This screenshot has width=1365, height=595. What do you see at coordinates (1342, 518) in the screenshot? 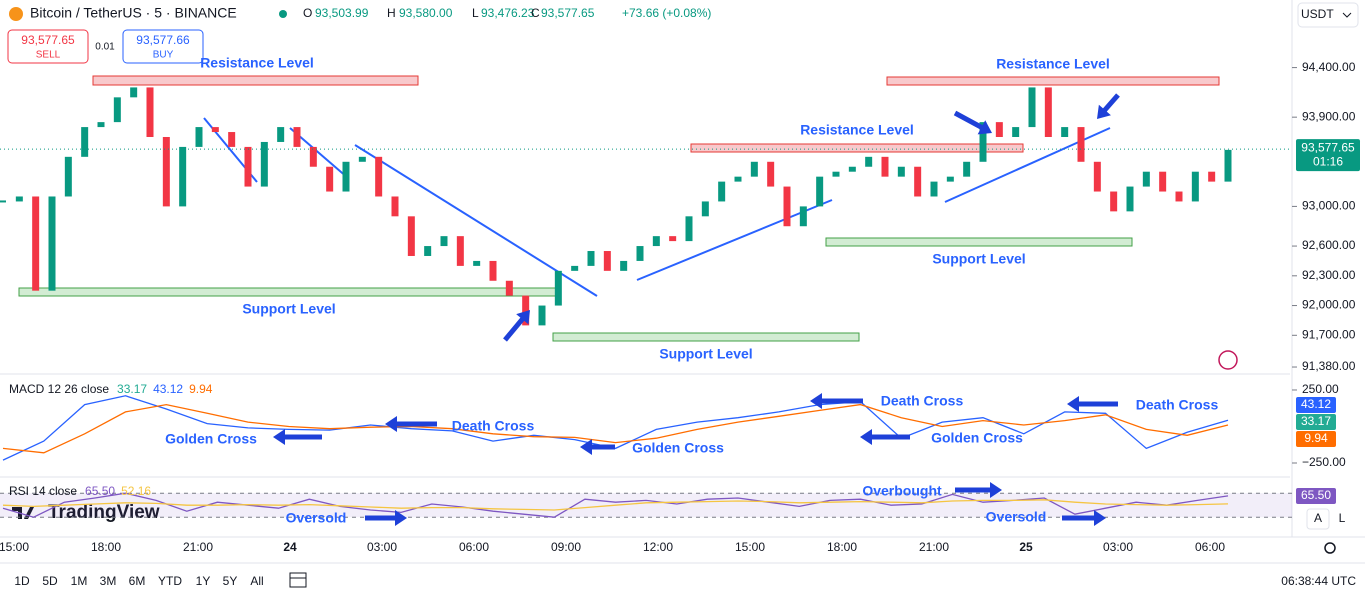
I see `log-scale: L` at bounding box center [1342, 518].